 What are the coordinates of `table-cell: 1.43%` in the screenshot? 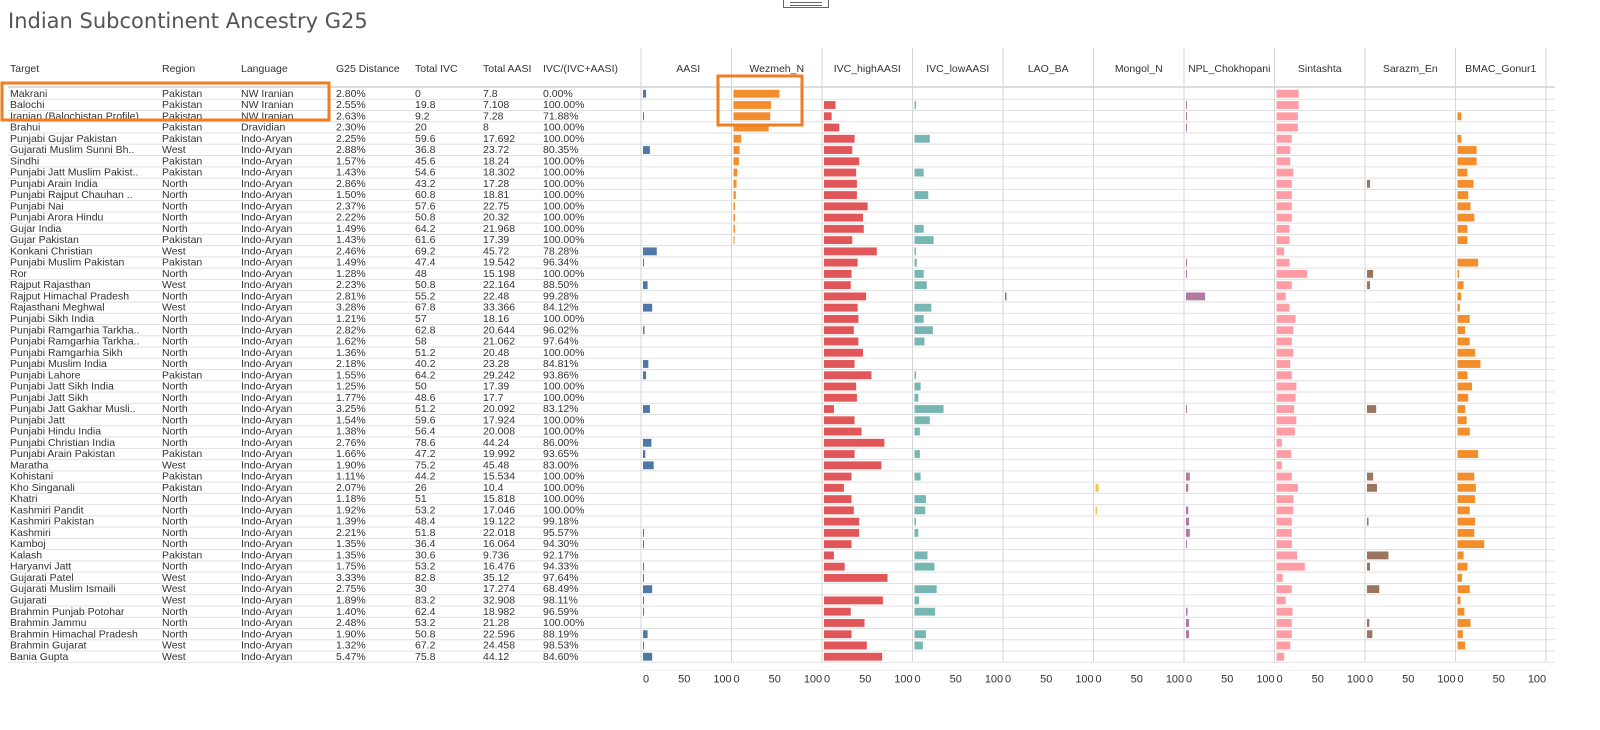 It's located at (351, 240).